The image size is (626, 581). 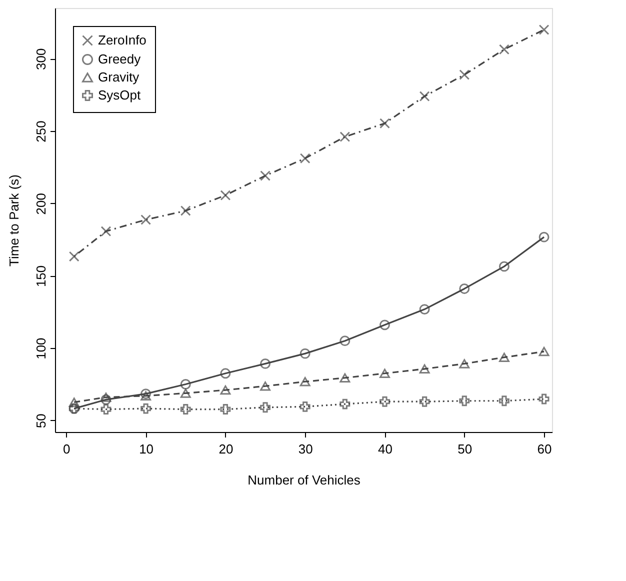 What do you see at coordinates (544, 449) in the screenshot?
I see `x-tick-label: 60` at bounding box center [544, 449].